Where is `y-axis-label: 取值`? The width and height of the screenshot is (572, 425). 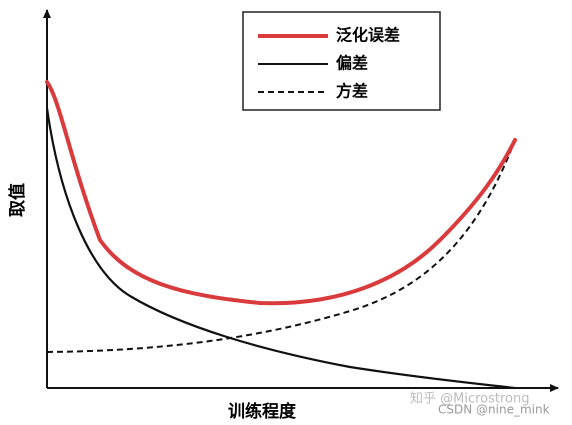 y-axis-label: 取值 is located at coordinates (17, 200).